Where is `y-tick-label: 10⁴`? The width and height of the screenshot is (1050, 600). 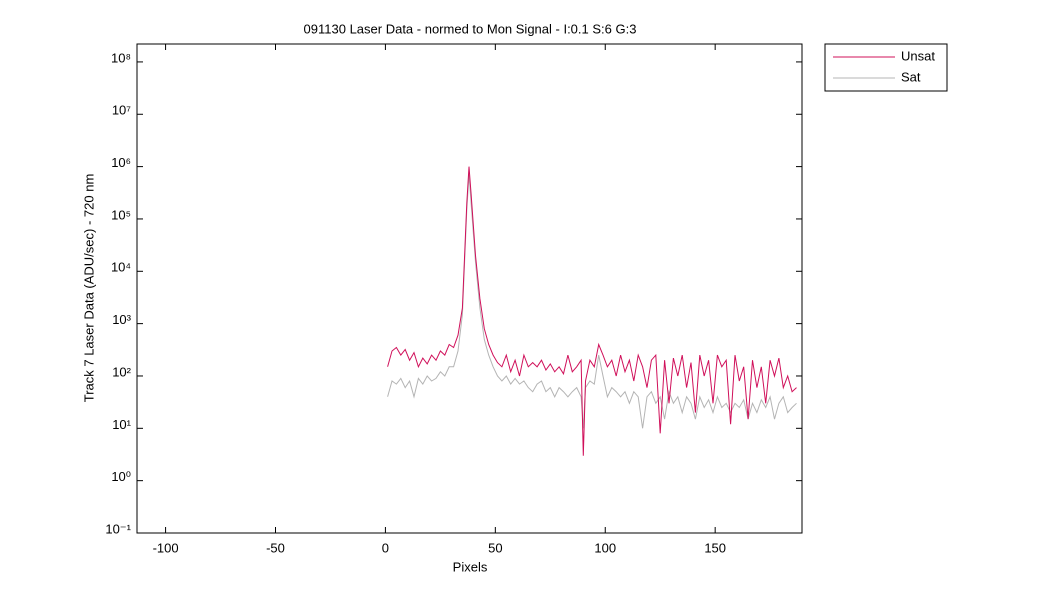 y-tick-label: 10⁴ is located at coordinates (121, 267).